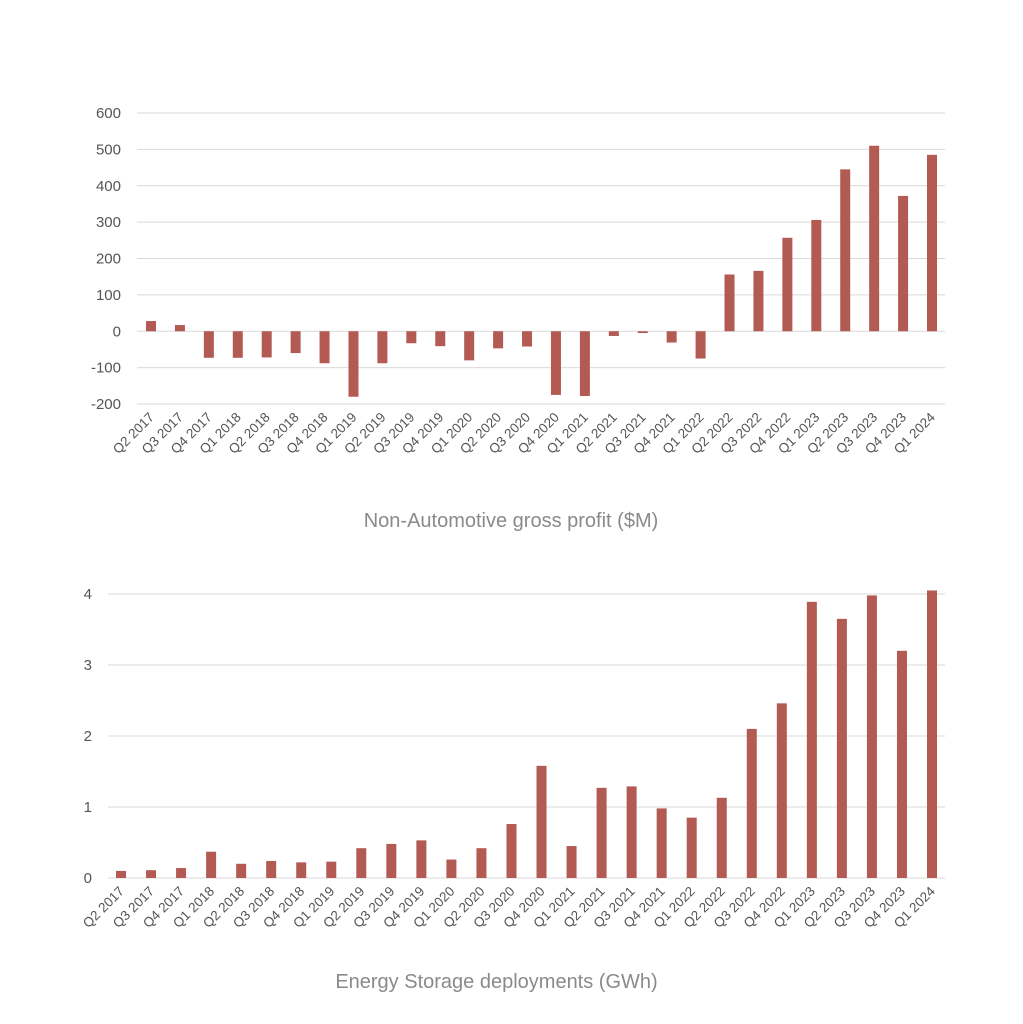  Describe the element at coordinates (88, 807) in the screenshot. I see `y-tick-label: 1` at that location.